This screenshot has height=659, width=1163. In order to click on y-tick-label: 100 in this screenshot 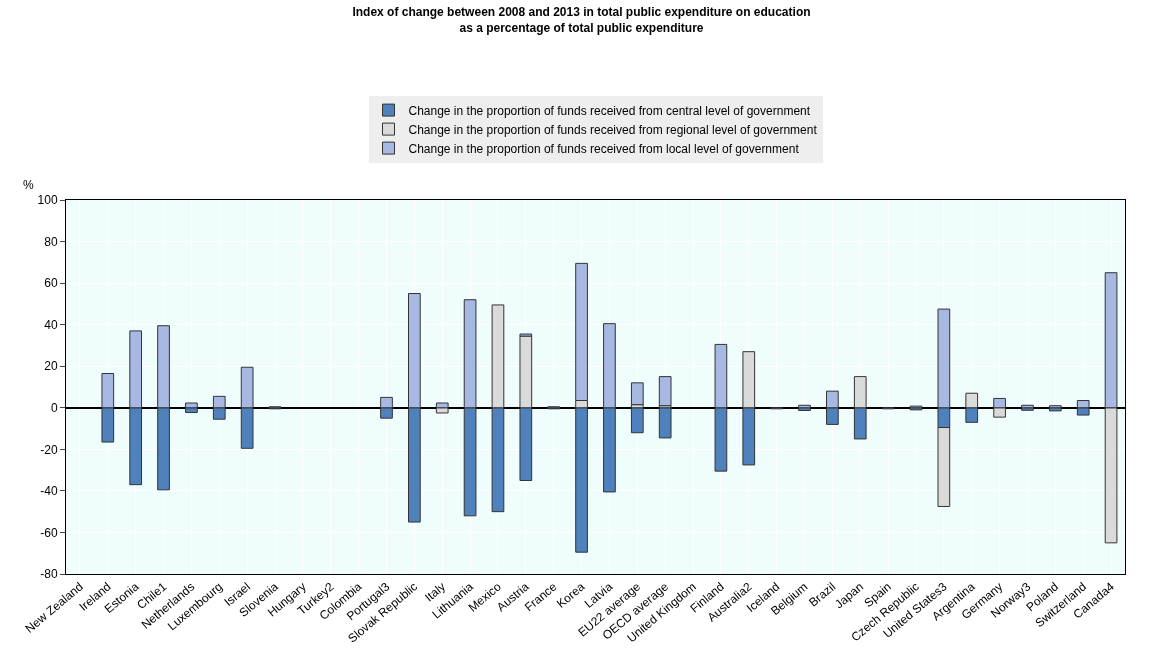, I will do `click(47, 200)`.